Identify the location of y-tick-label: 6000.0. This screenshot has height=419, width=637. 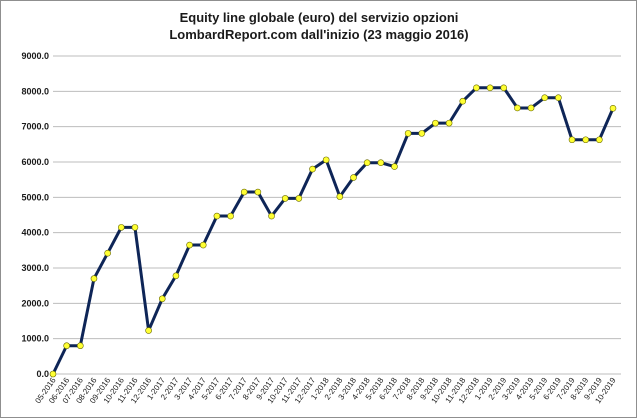
(35, 162).